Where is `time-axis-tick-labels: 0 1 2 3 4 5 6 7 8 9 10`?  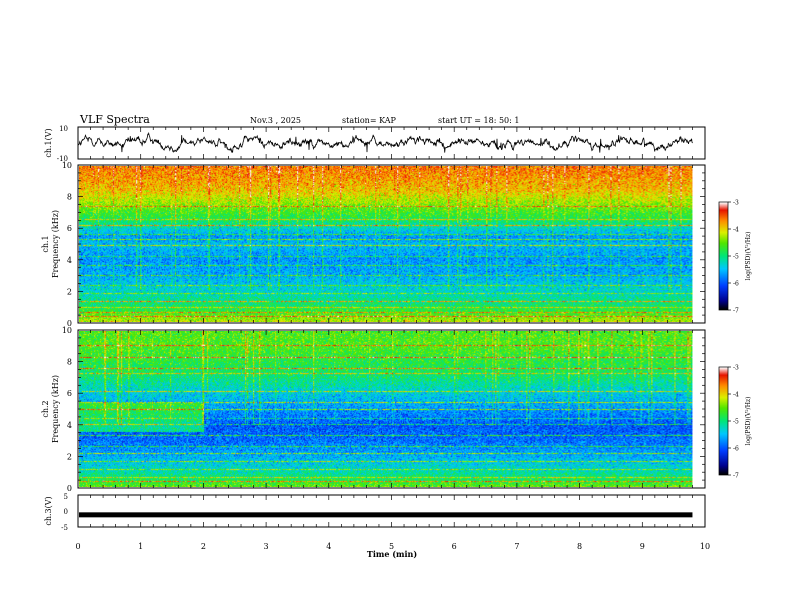 time-axis-tick-labels: 0 1 2 3 4 5 6 7 8 9 10 is located at coordinates (392, 546).